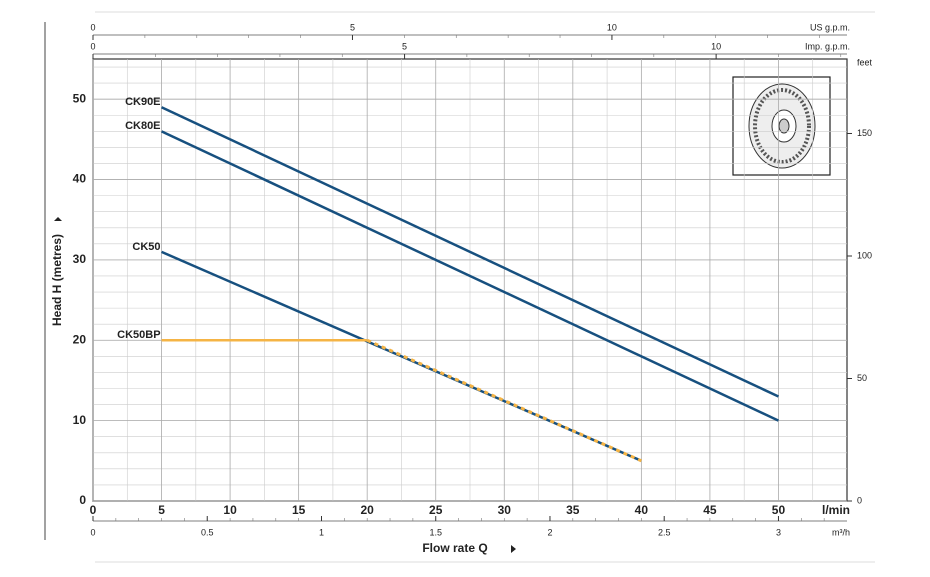 The height and width of the screenshot is (577, 930). I want to click on y-tick-label: 50, so click(80, 98).